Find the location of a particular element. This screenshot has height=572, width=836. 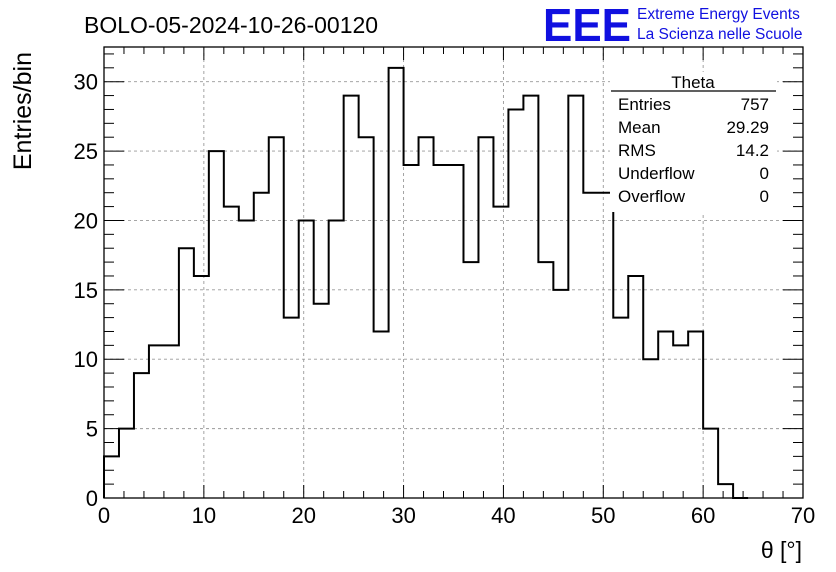

x-tick-labels: 0 10 20 30 40 50 60 70 is located at coordinates (456, 515).